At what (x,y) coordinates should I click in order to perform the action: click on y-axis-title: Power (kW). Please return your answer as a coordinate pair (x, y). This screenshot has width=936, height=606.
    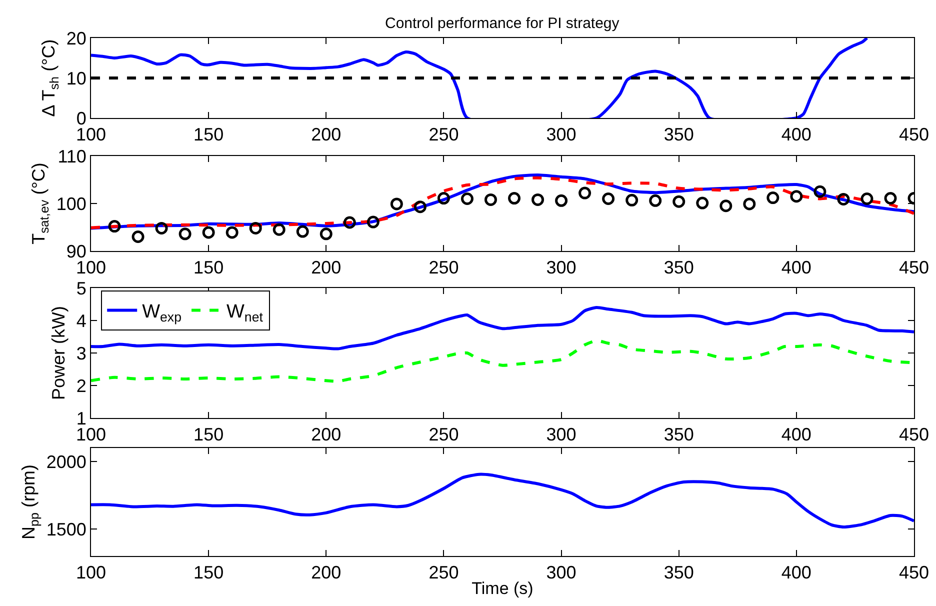
    Looking at the image, I should click on (58, 353).